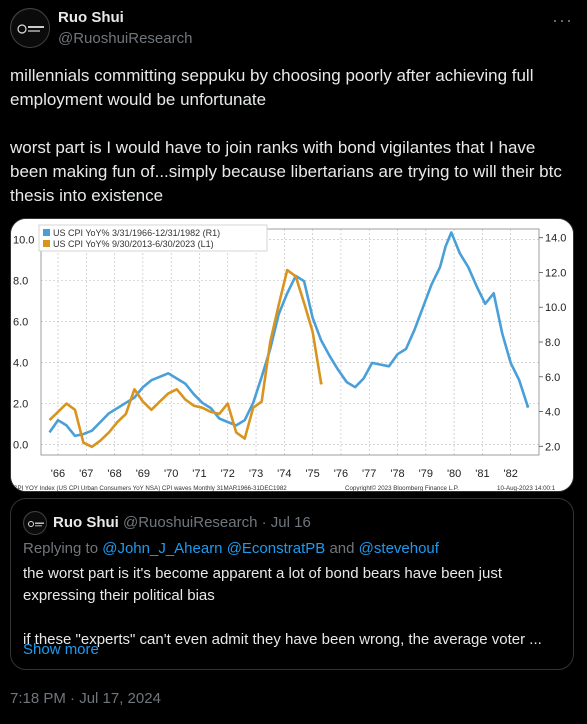  What do you see at coordinates (284, 474) in the screenshot?
I see `x-tick-label: '74` at bounding box center [284, 474].